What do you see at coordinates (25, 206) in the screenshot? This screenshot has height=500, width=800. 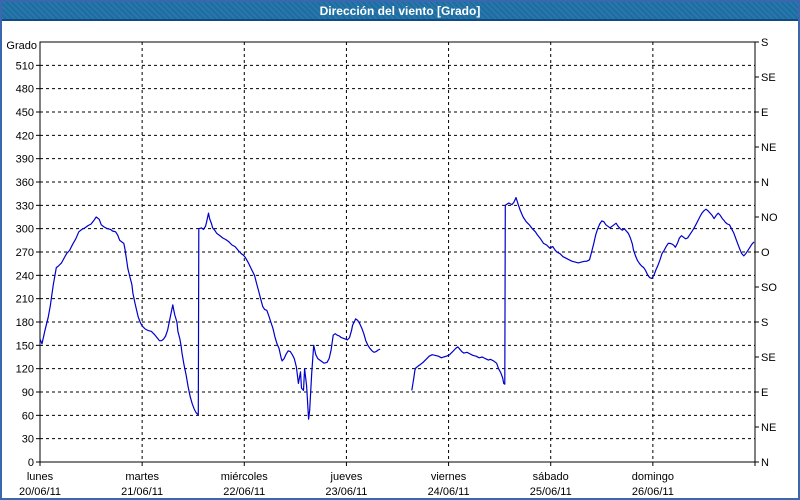 I see `y-tick-label: 330` at bounding box center [25, 206].